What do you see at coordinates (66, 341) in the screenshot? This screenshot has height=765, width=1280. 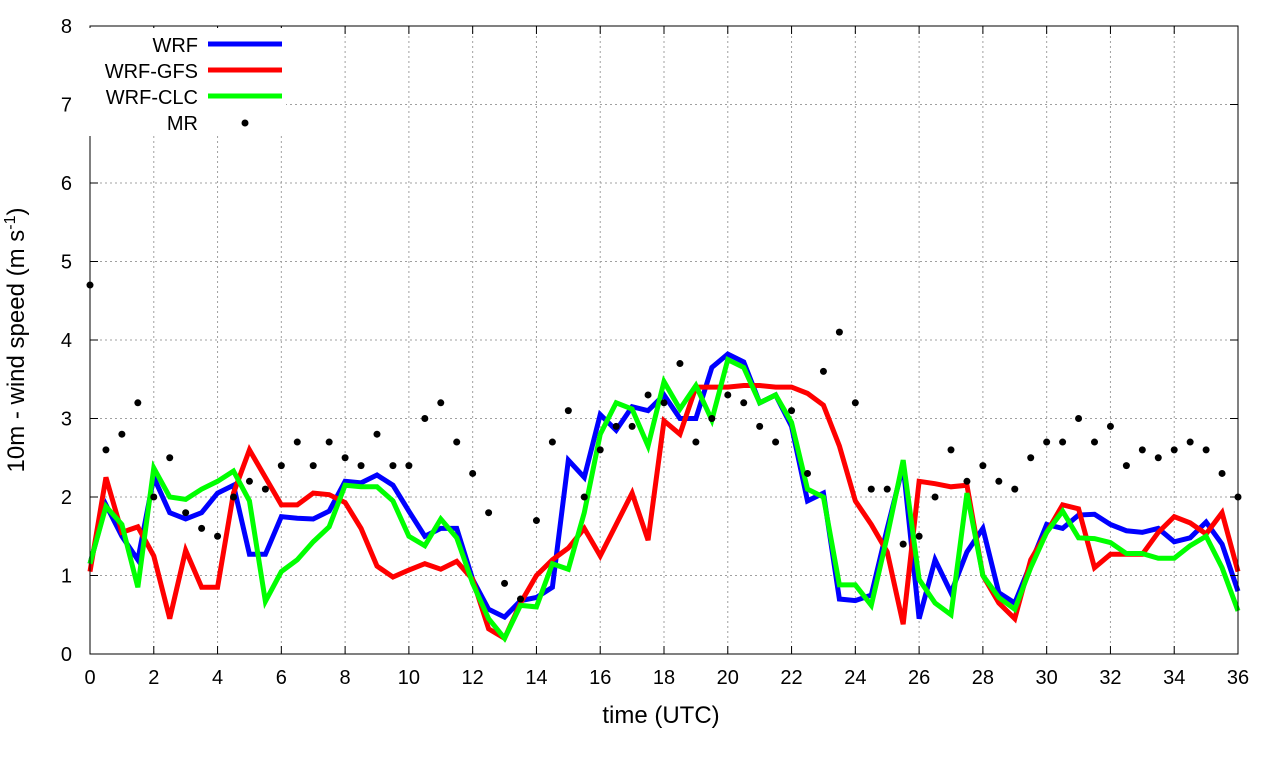 I see `y-tick-label: 4` at bounding box center [66, 341].